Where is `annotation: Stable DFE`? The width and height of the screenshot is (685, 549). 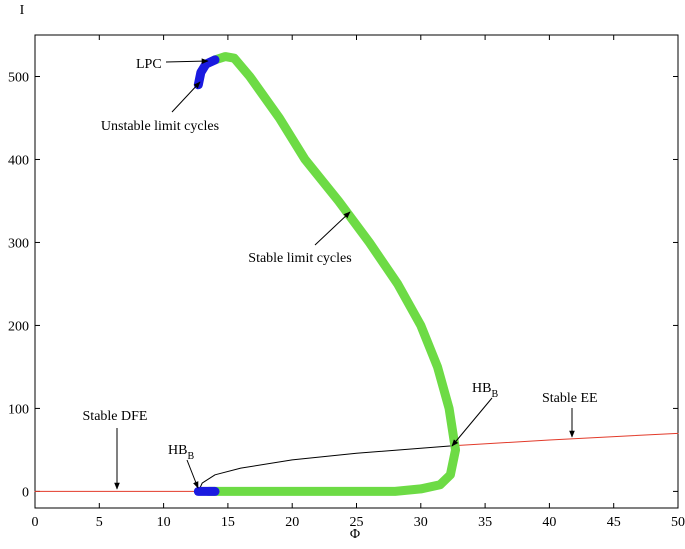
annotation: Stable DFE is located at coordinates (115, 416).